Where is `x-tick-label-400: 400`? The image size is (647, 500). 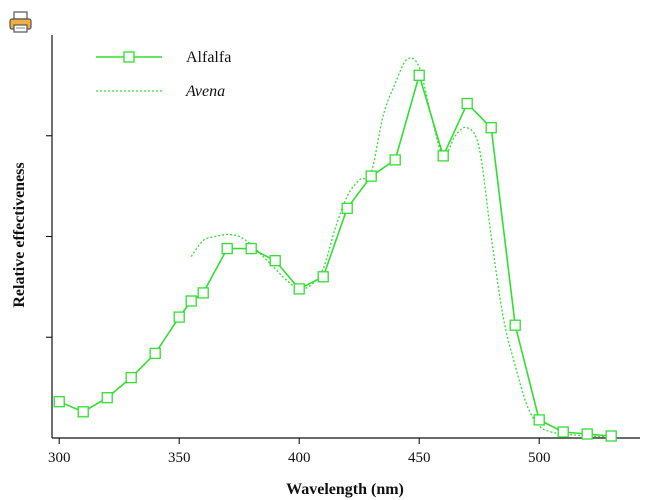 x-tick-label-400: 400 is located at coordinates (299, 458).